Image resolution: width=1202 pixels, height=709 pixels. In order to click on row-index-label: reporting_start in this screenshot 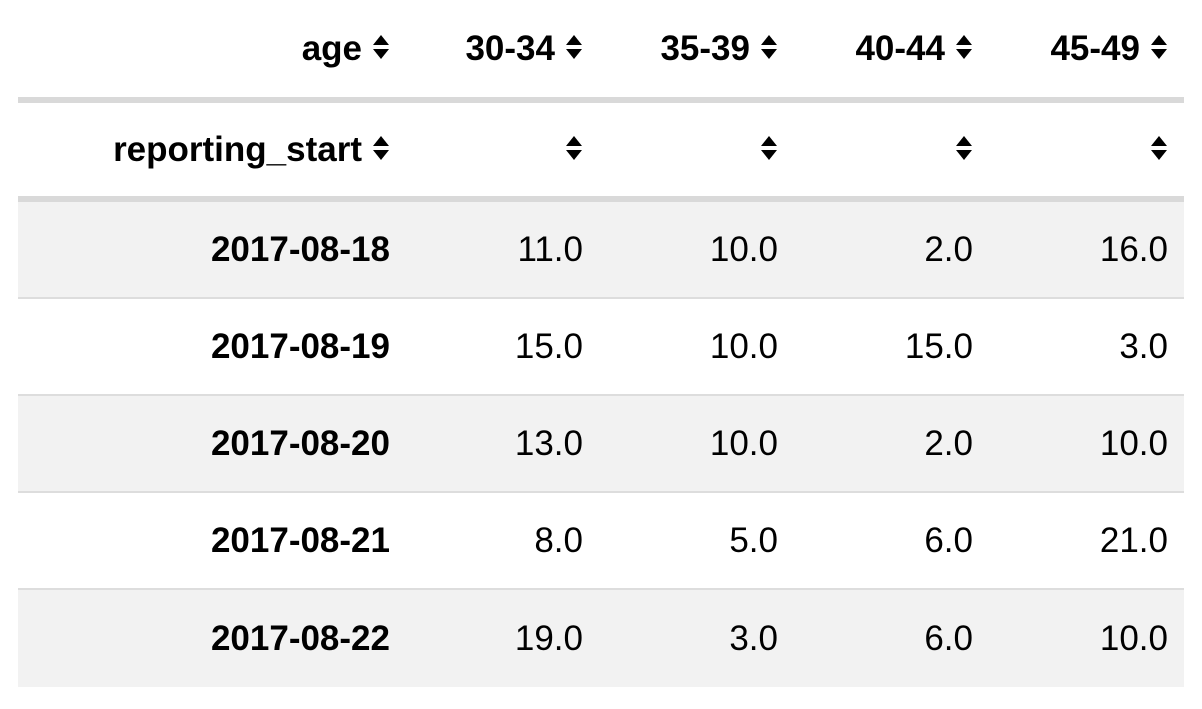, I will do `click(237, 149)`.